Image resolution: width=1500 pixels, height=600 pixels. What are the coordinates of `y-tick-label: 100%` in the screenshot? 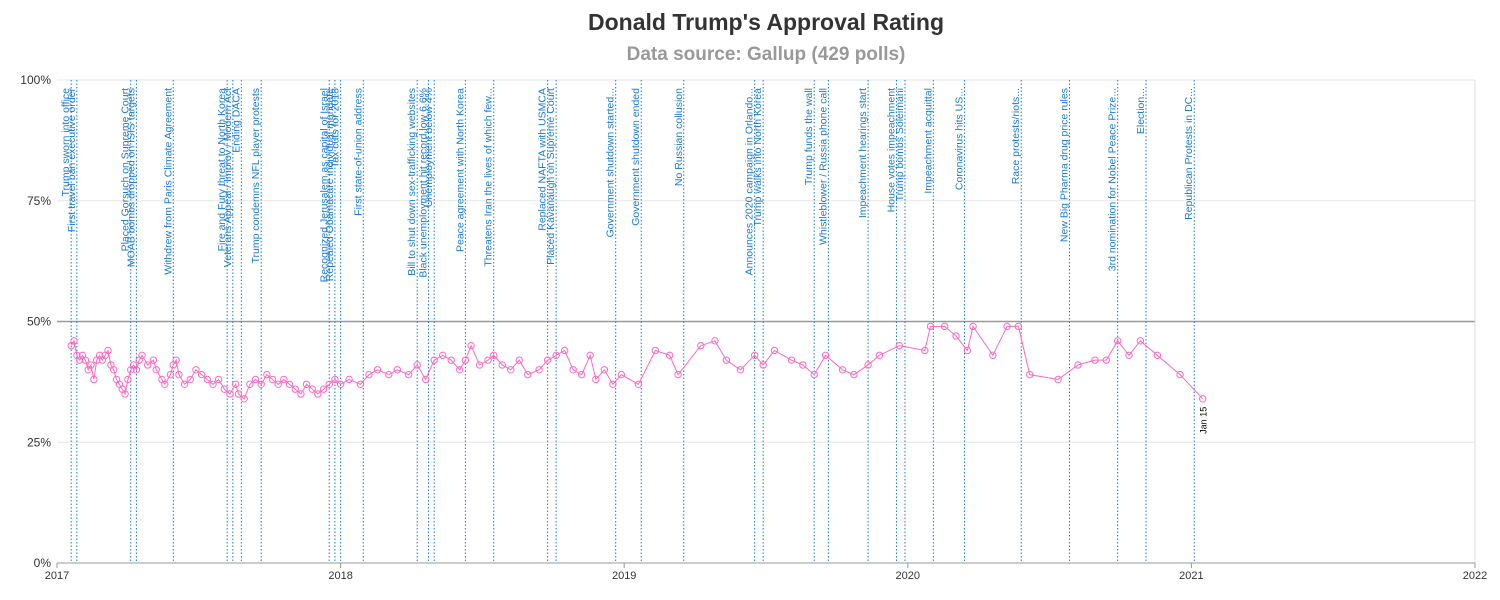 It's located at (35, 80).